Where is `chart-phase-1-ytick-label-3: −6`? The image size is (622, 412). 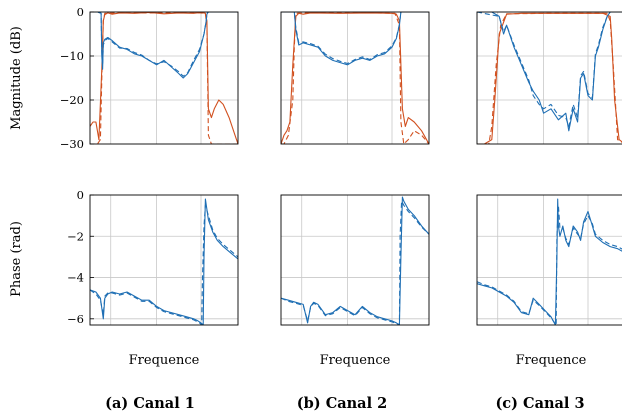
chart-phase-1-ytick-label-3: −6 is located at coordinates (75, 319).